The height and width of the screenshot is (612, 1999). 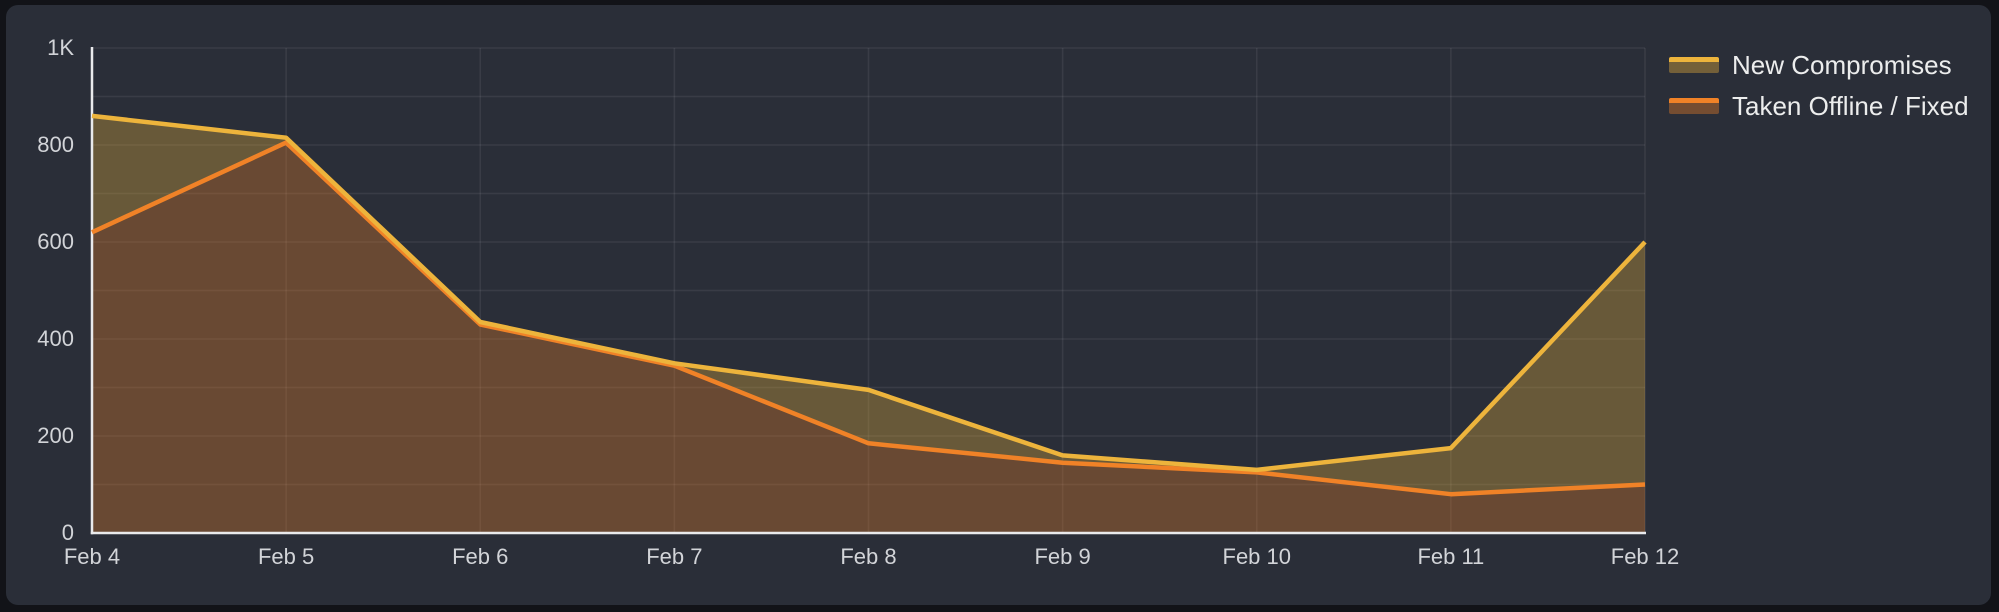 I want to click on chart-legend: New Compromises Taken Offline / Fixed, so click(x=1819, y=85).